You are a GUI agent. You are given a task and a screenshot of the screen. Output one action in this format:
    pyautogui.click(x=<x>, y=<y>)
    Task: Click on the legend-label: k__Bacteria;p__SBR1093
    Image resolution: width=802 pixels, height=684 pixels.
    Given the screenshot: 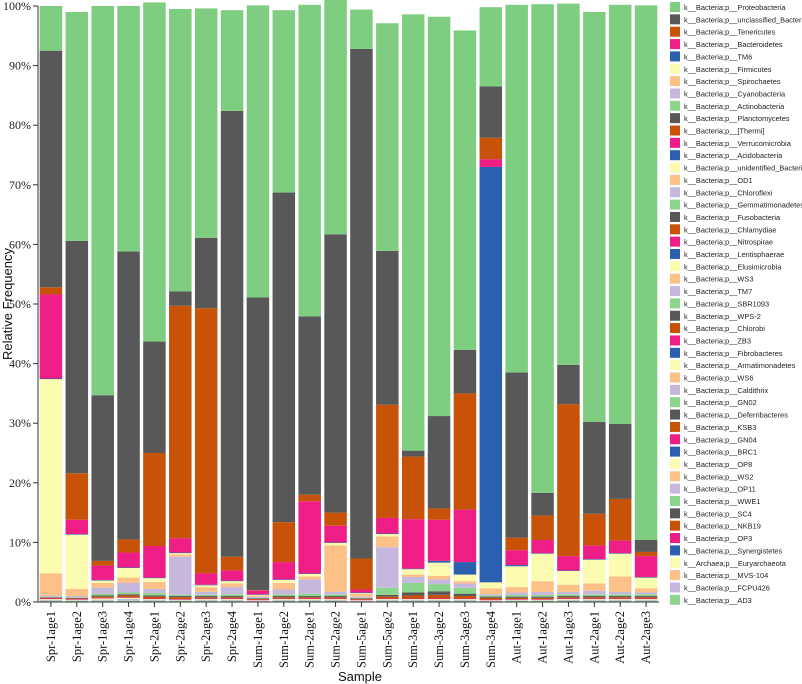 What is the action you would take?
    pyautogui.click(x=726, y=303)
    